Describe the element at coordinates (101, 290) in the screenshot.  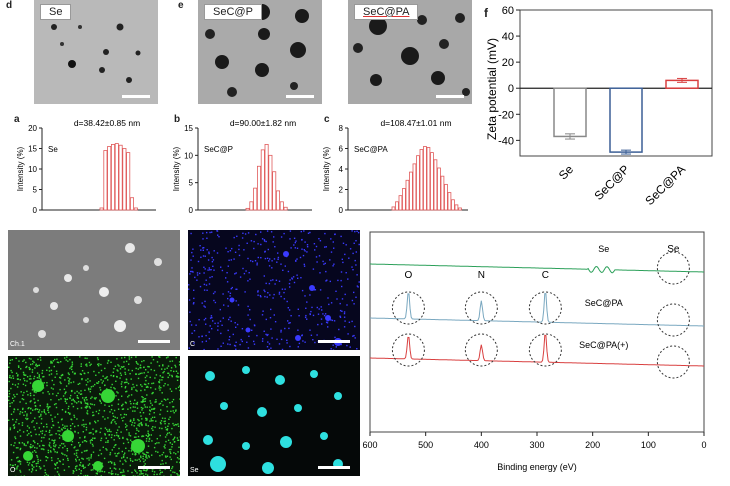
I see `sem-particles` at that location.